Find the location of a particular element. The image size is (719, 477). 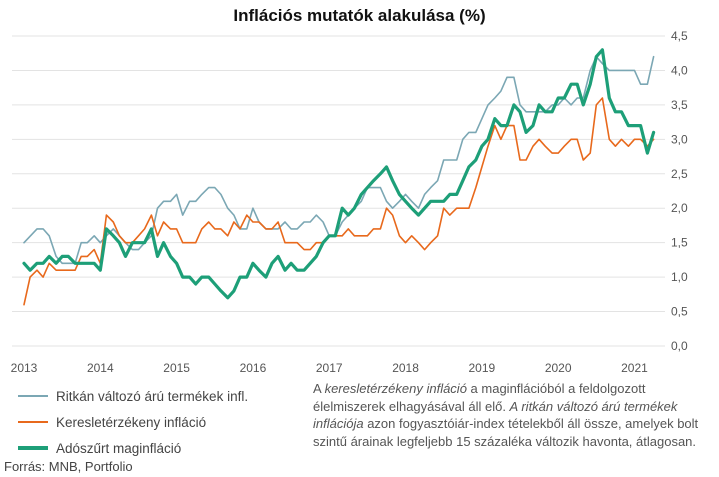

footnote-part: A is located at coordinates (319, 388).